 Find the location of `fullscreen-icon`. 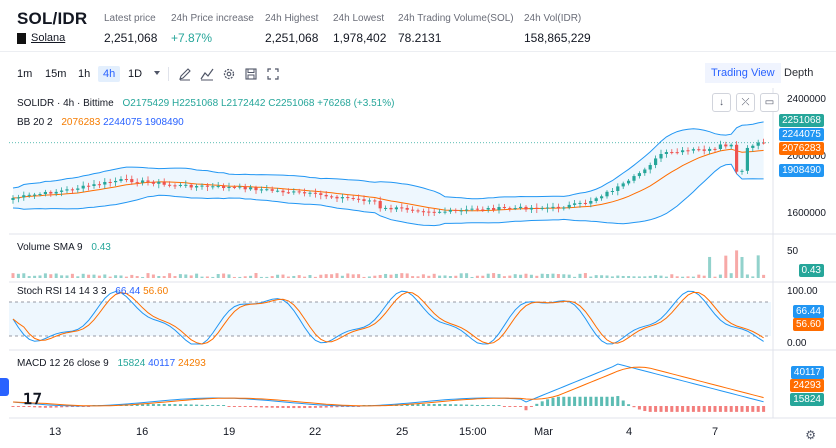

fullscreen-icon is located at coordinates (273, 74).